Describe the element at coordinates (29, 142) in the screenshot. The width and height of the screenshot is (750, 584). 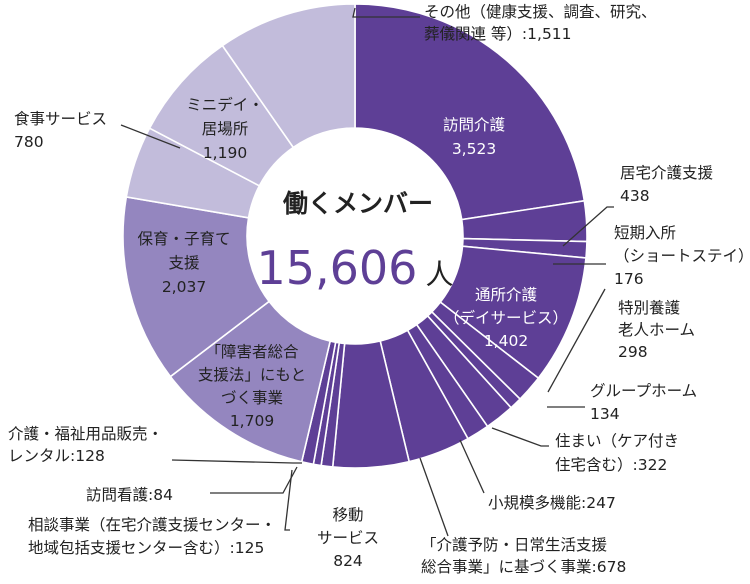
I see `slice-label-line: 780` at that location.